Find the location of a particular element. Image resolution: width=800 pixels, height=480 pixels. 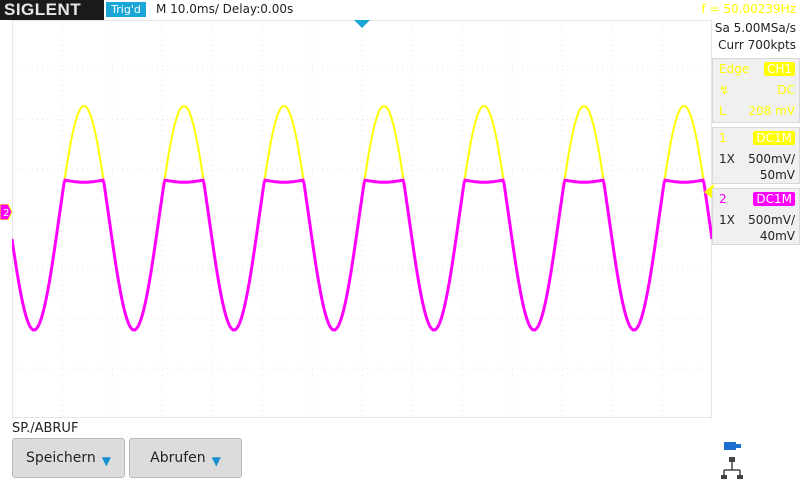

trigger-level-value: 208 mV is located at coordinates (771, 111).